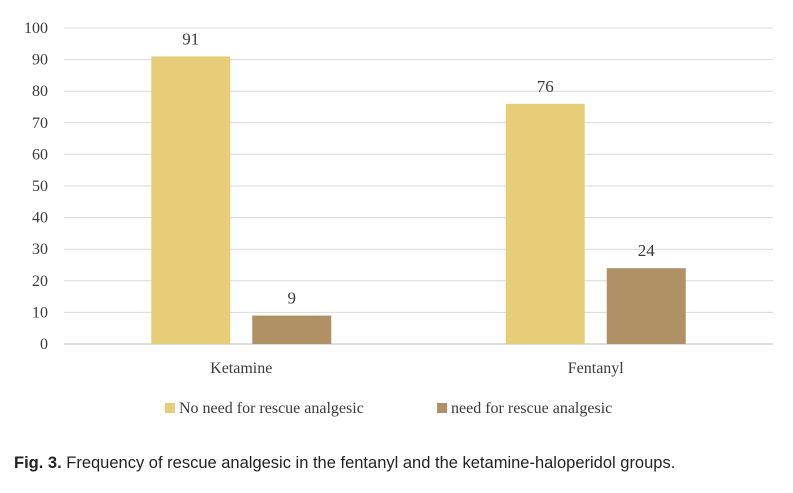  What do you see at coordinates (545, 86) in the screenshot?
I see `data-label: 76` at bounding box center [545, 86].